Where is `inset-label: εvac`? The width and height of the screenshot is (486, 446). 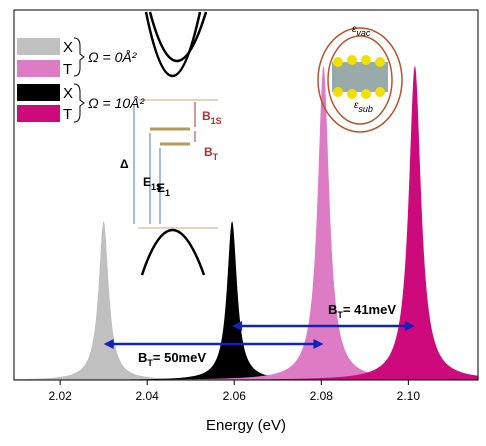 inset-label: εvac is located at coordinates (361, 31).